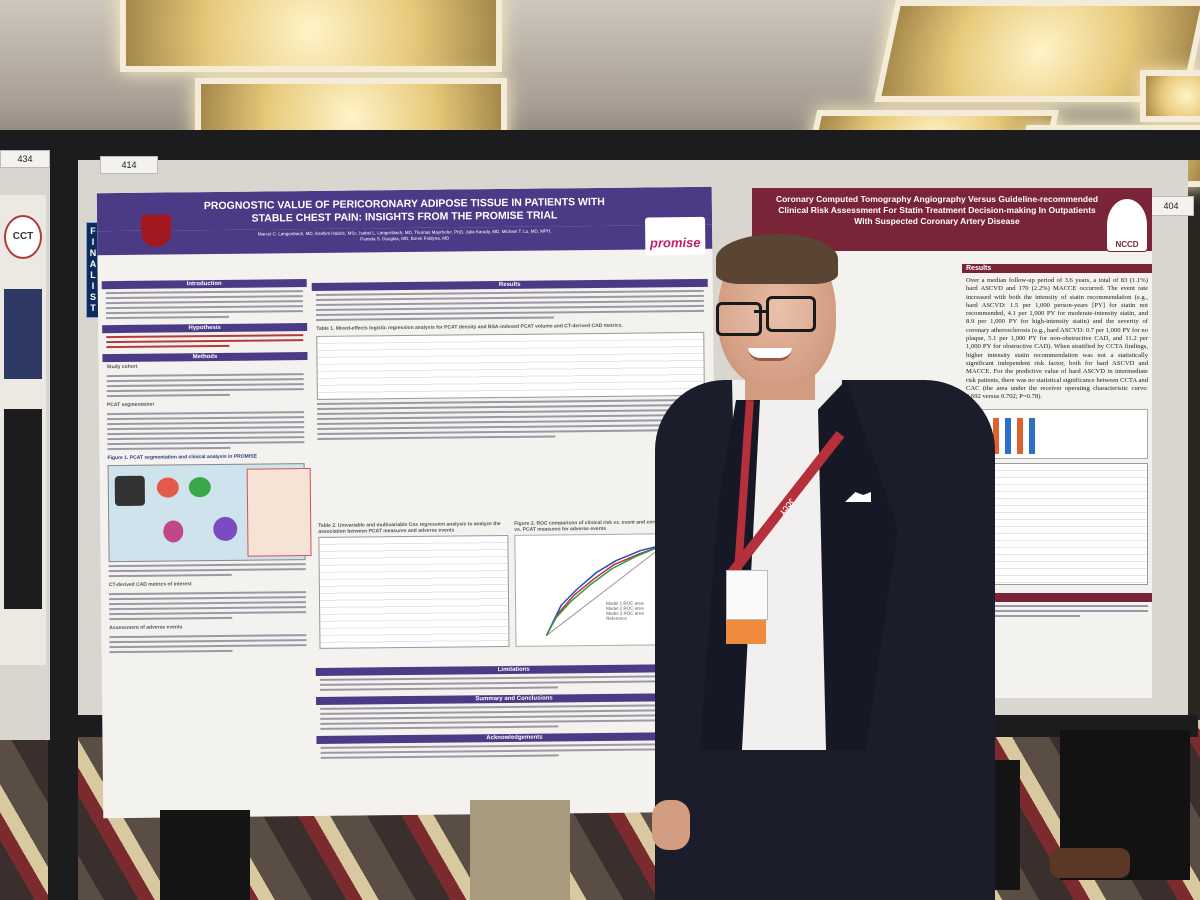 The width and height of the screenshot is (1200, 900). I want to click on presenter-glasses-right-lens, so click(791, 314).